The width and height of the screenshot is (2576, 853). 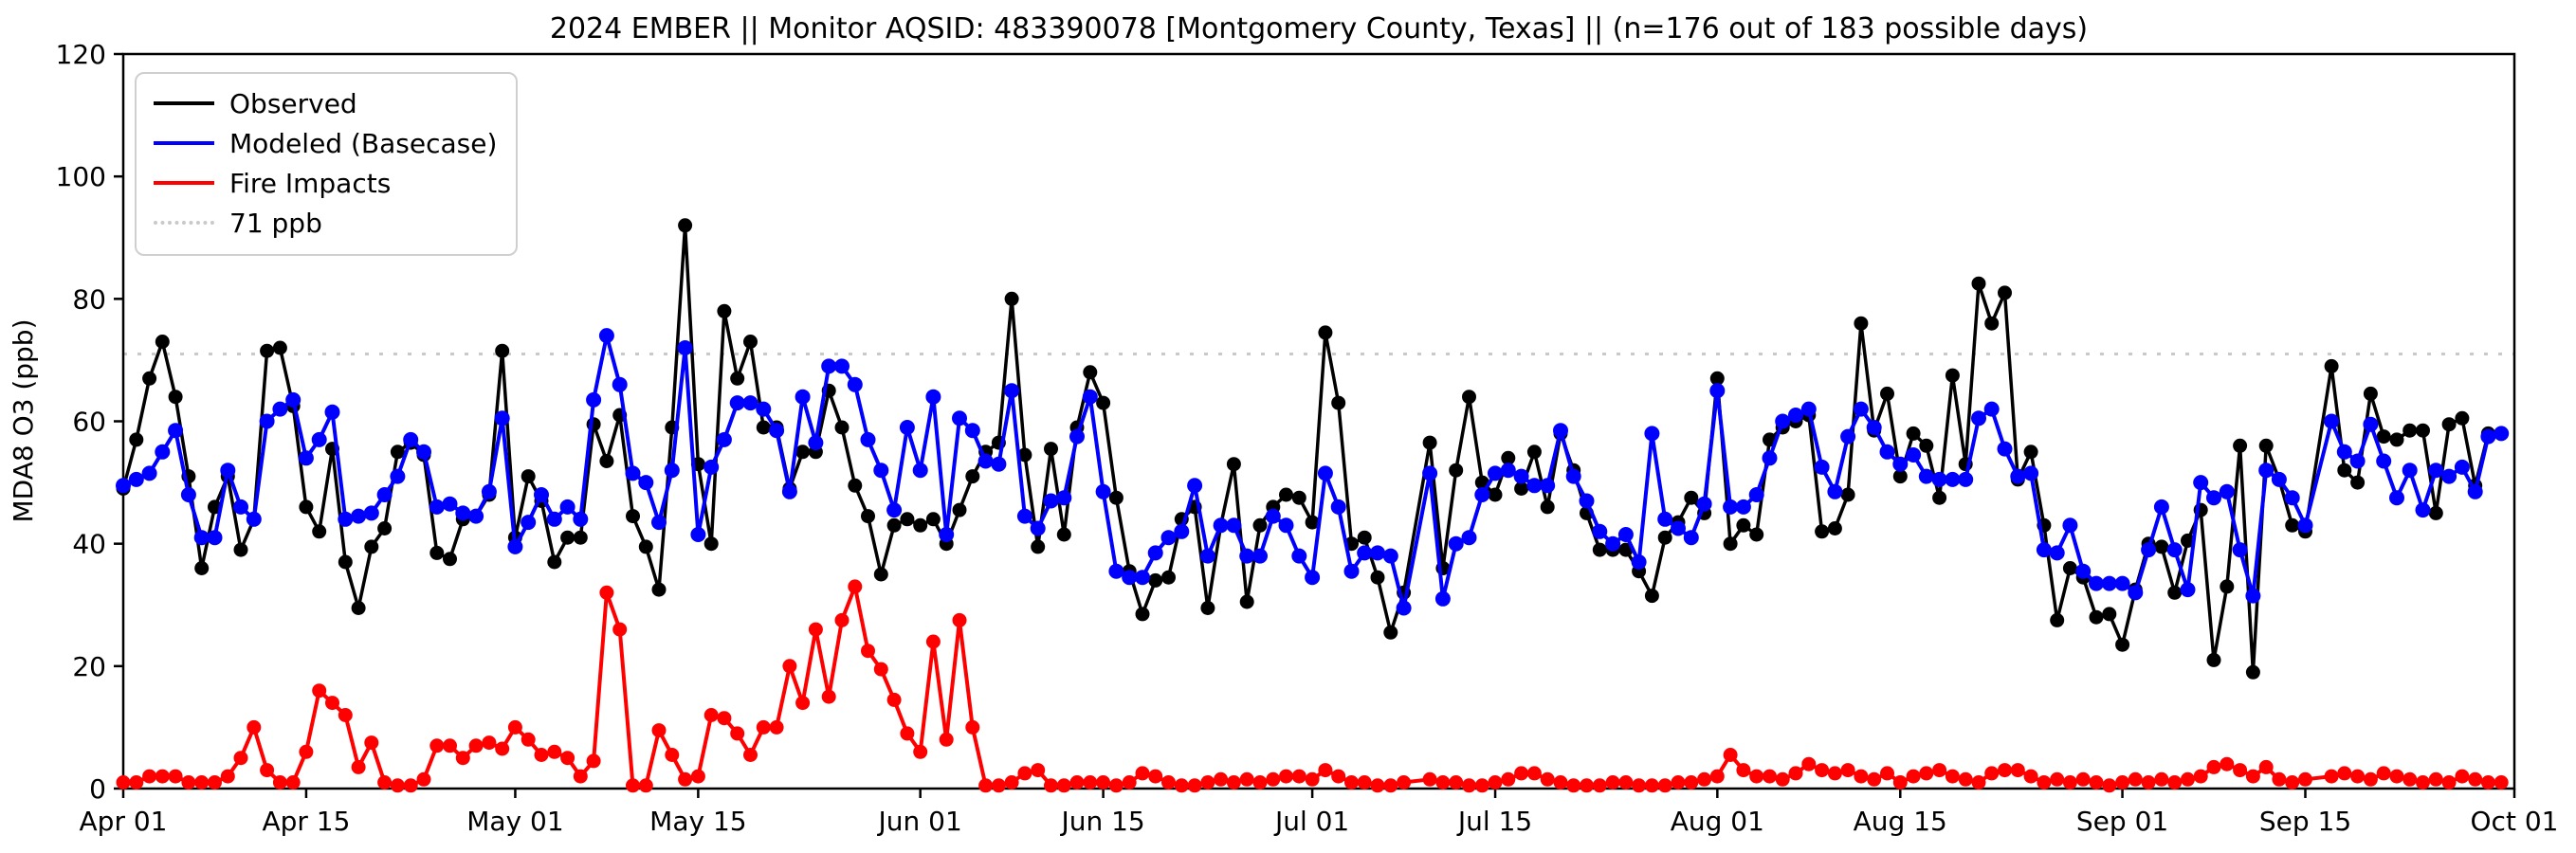 What do you see at coordinates (97, 789) in the screenshot?
I see `y-tick-label: 0` at bounding box center [97, 789].